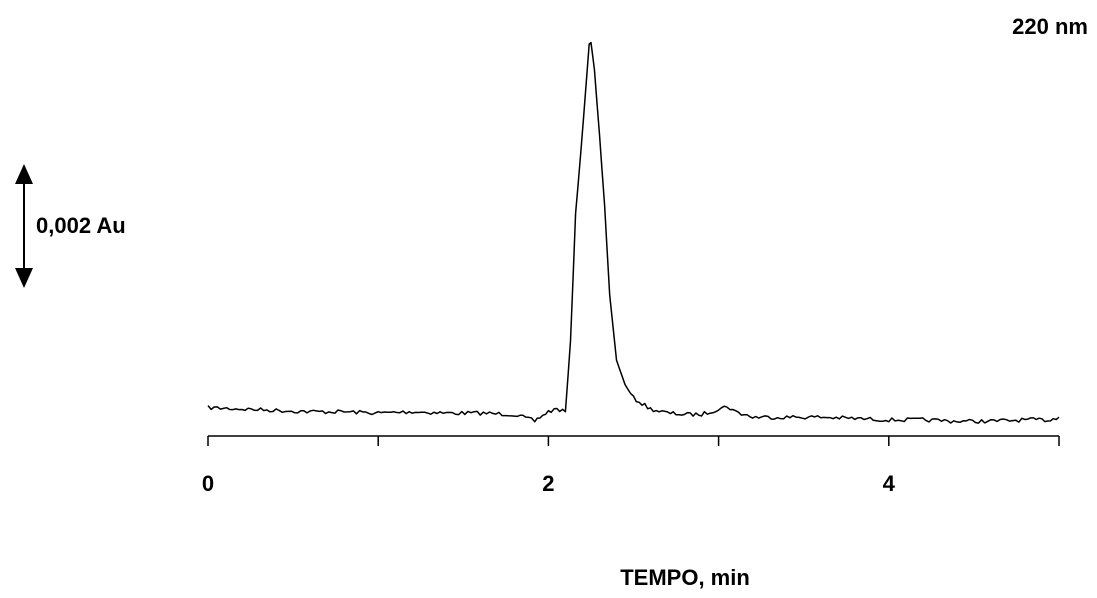 The image size is (1097, 598). Describe the element at coordinates (24, 278) in the screenshot. I see `scale-bar-arrow-down-icon` at that location.